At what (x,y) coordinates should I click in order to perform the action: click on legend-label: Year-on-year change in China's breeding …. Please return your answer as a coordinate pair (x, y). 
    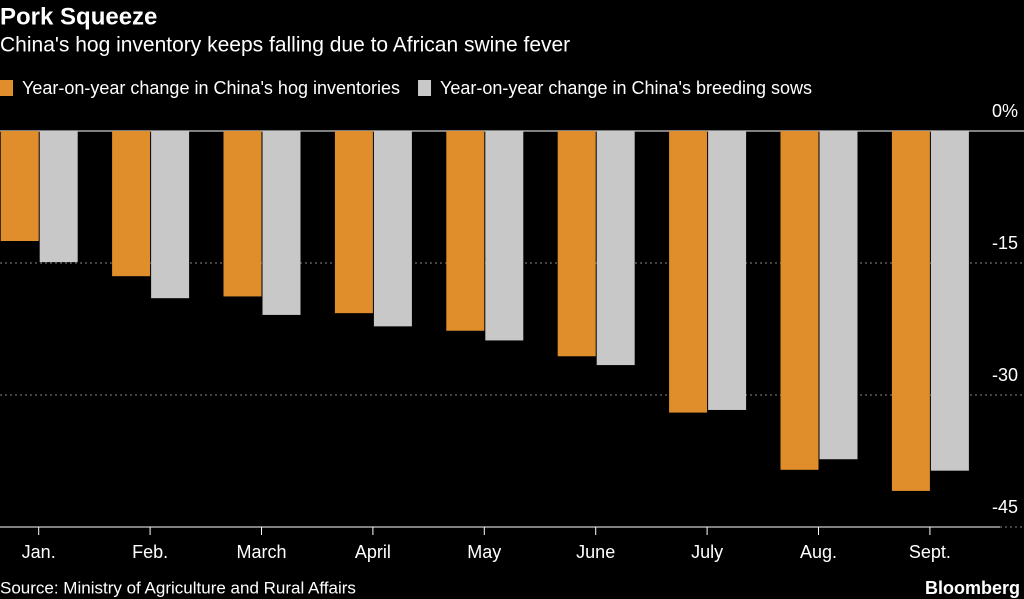
    Looking at the image, I should click on (626, 88).